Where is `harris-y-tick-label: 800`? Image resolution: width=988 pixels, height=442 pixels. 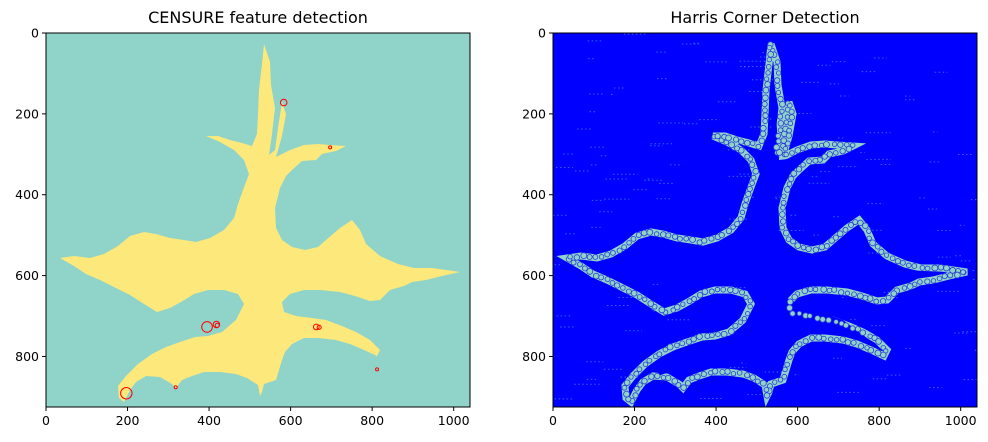 harris-y-tick-label: 800 is located at coordinates (534, 356).